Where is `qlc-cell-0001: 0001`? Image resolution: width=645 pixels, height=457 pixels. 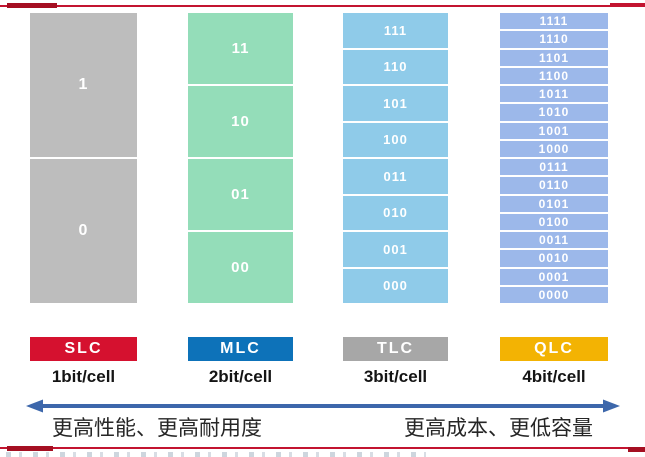
qlc-cell-0001: 0001 is located at coordinates (554, 276).